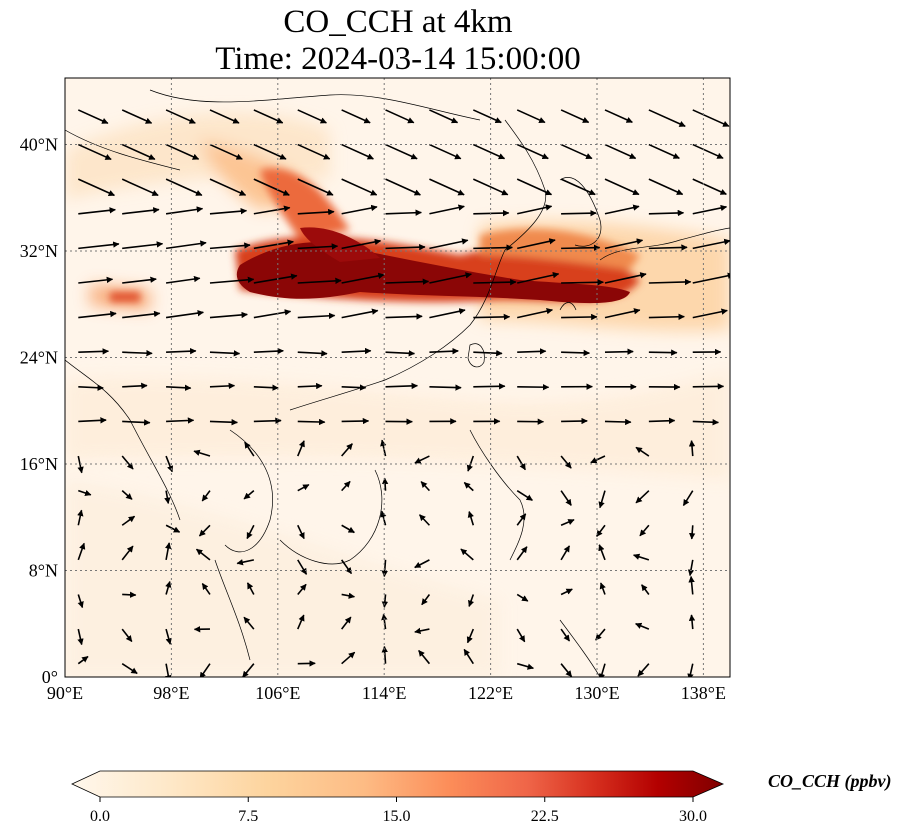 This screenshot has width=921, height=836. Describe the element at coordinates (100, 816) in the screenshot. I see `colorbar-tick-label: 0.0` at that location.